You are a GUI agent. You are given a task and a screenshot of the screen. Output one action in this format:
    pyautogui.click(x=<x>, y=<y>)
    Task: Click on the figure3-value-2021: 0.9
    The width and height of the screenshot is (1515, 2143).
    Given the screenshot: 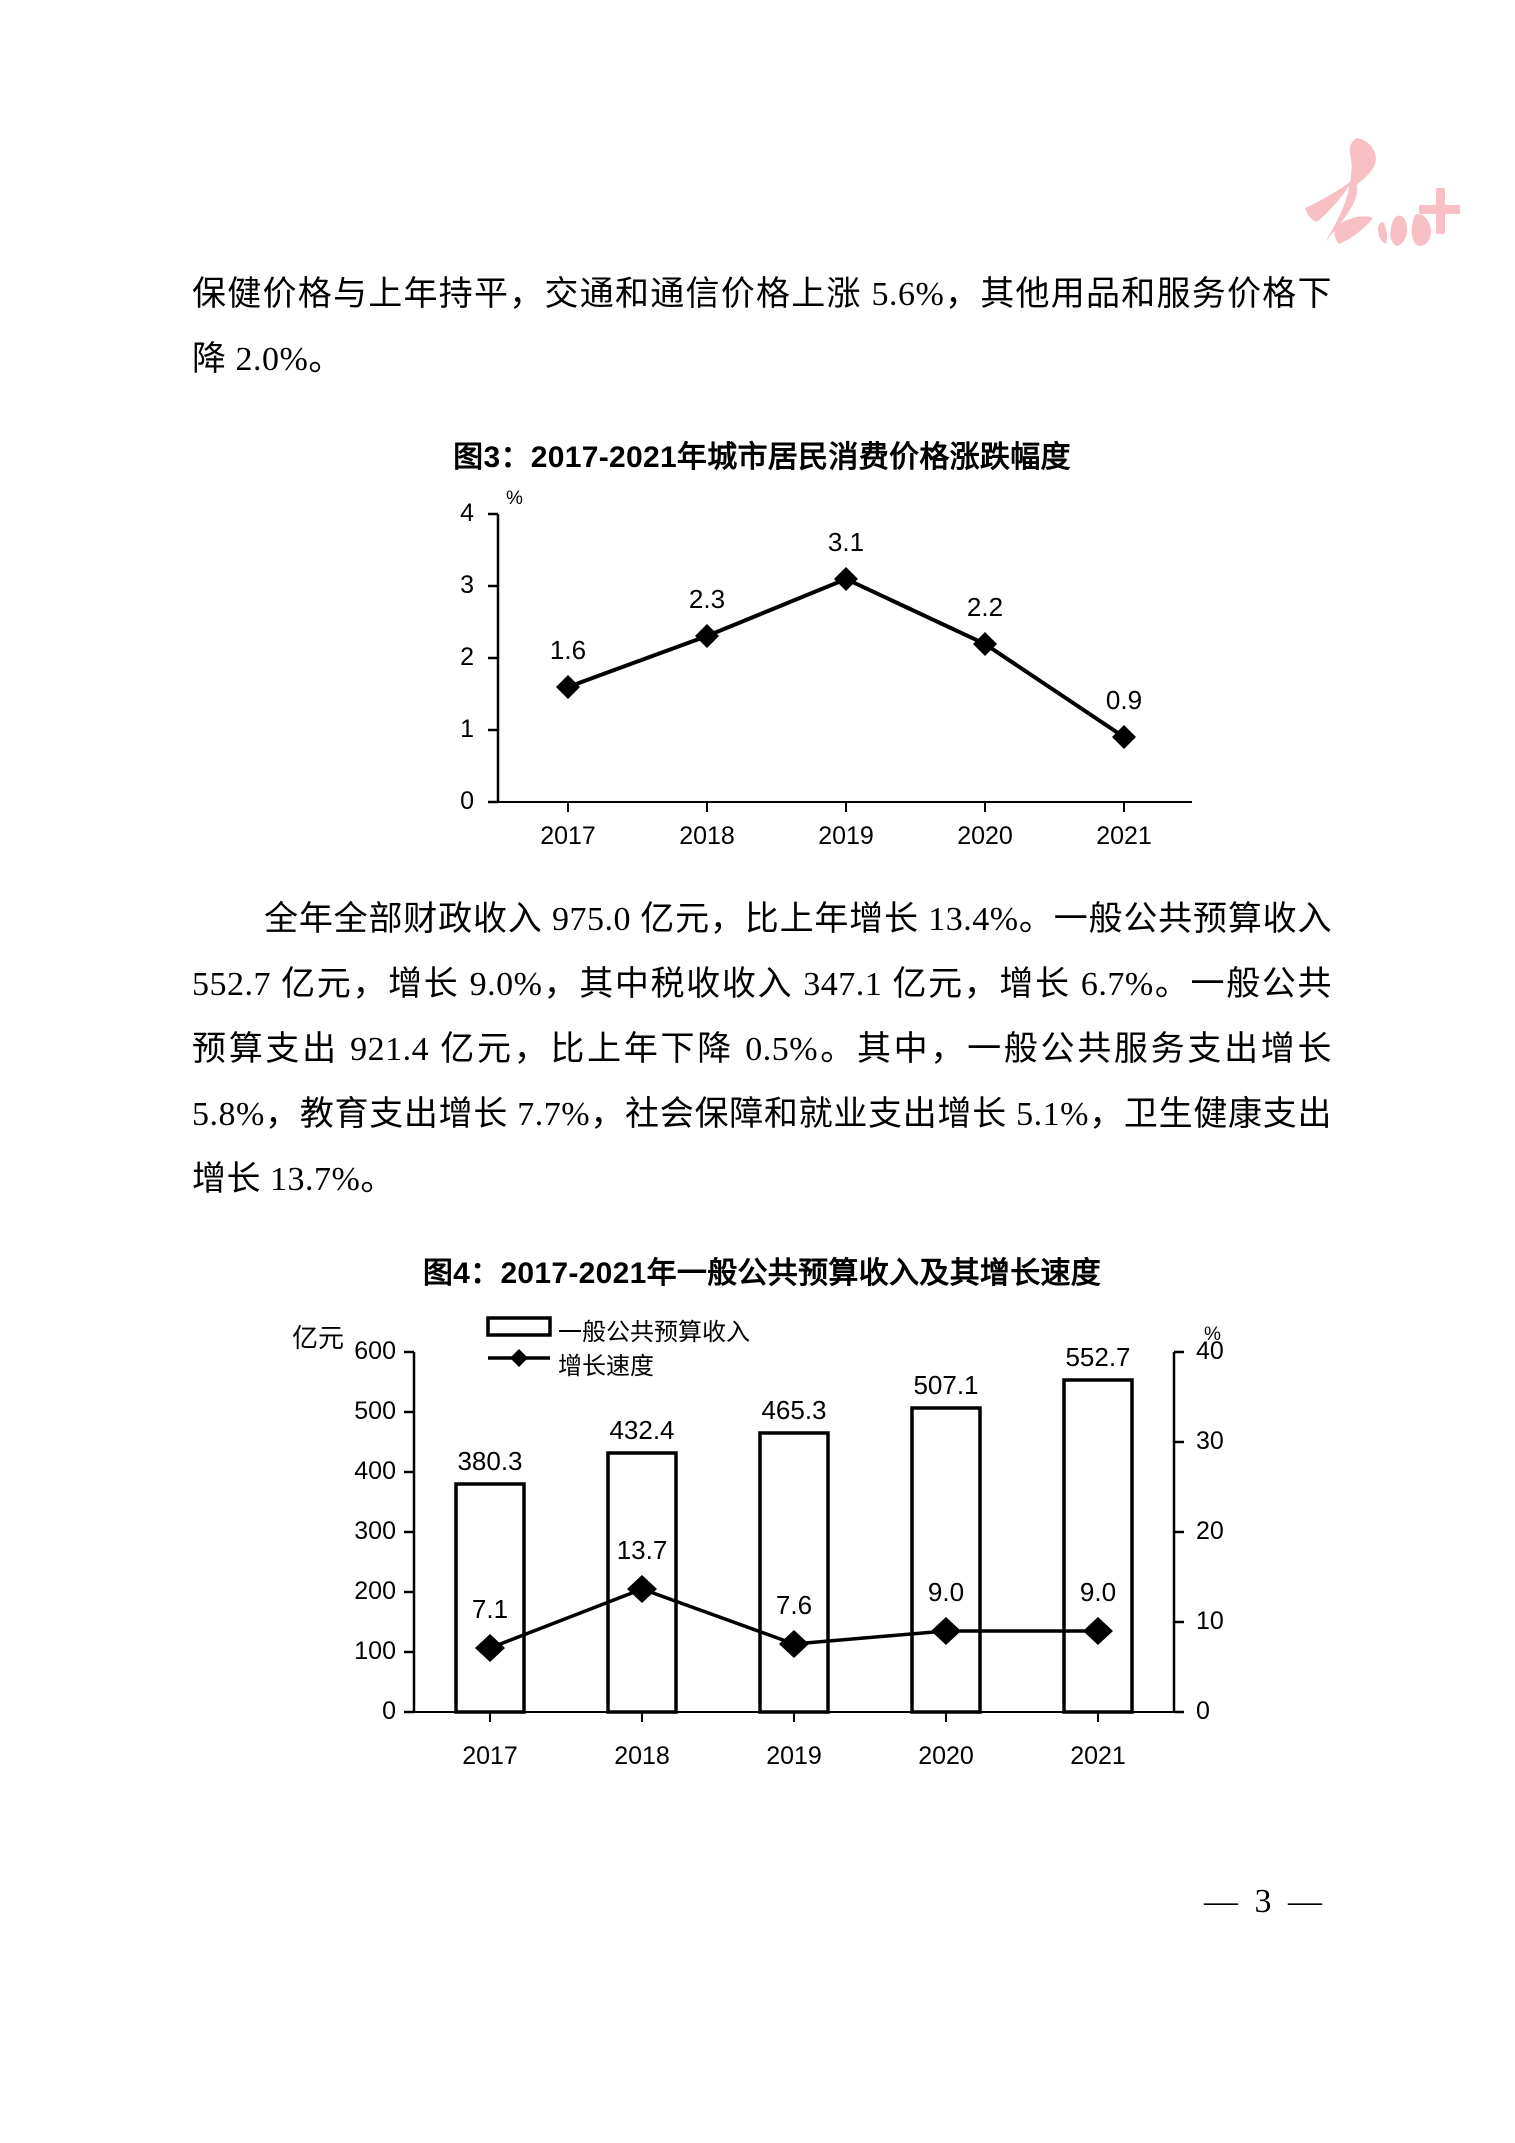 What is the action you would take?
    pyautogui.click(x=1124, y=700)
    